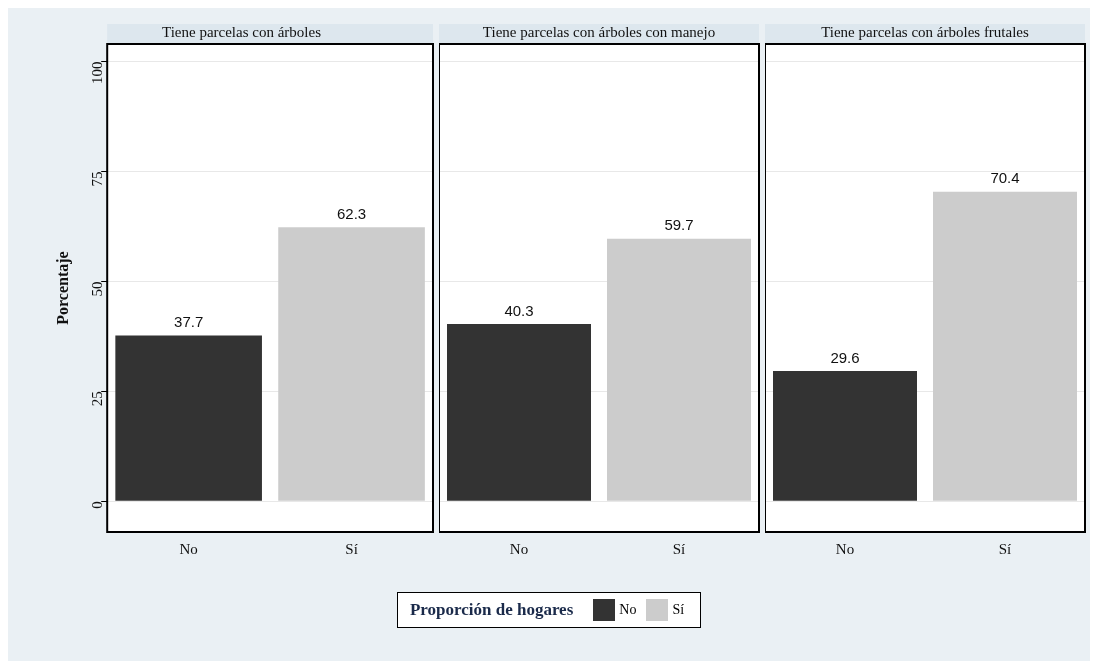 The image size is (1098, 669). I want to click on data-label: 70.4, so click(1005, 178).